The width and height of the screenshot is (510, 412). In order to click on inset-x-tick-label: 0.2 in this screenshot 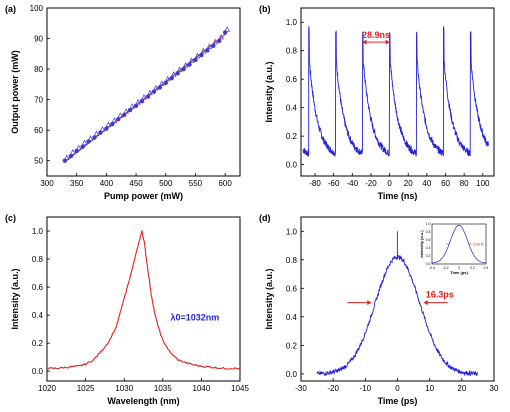, I will do `click(472, 268)`.